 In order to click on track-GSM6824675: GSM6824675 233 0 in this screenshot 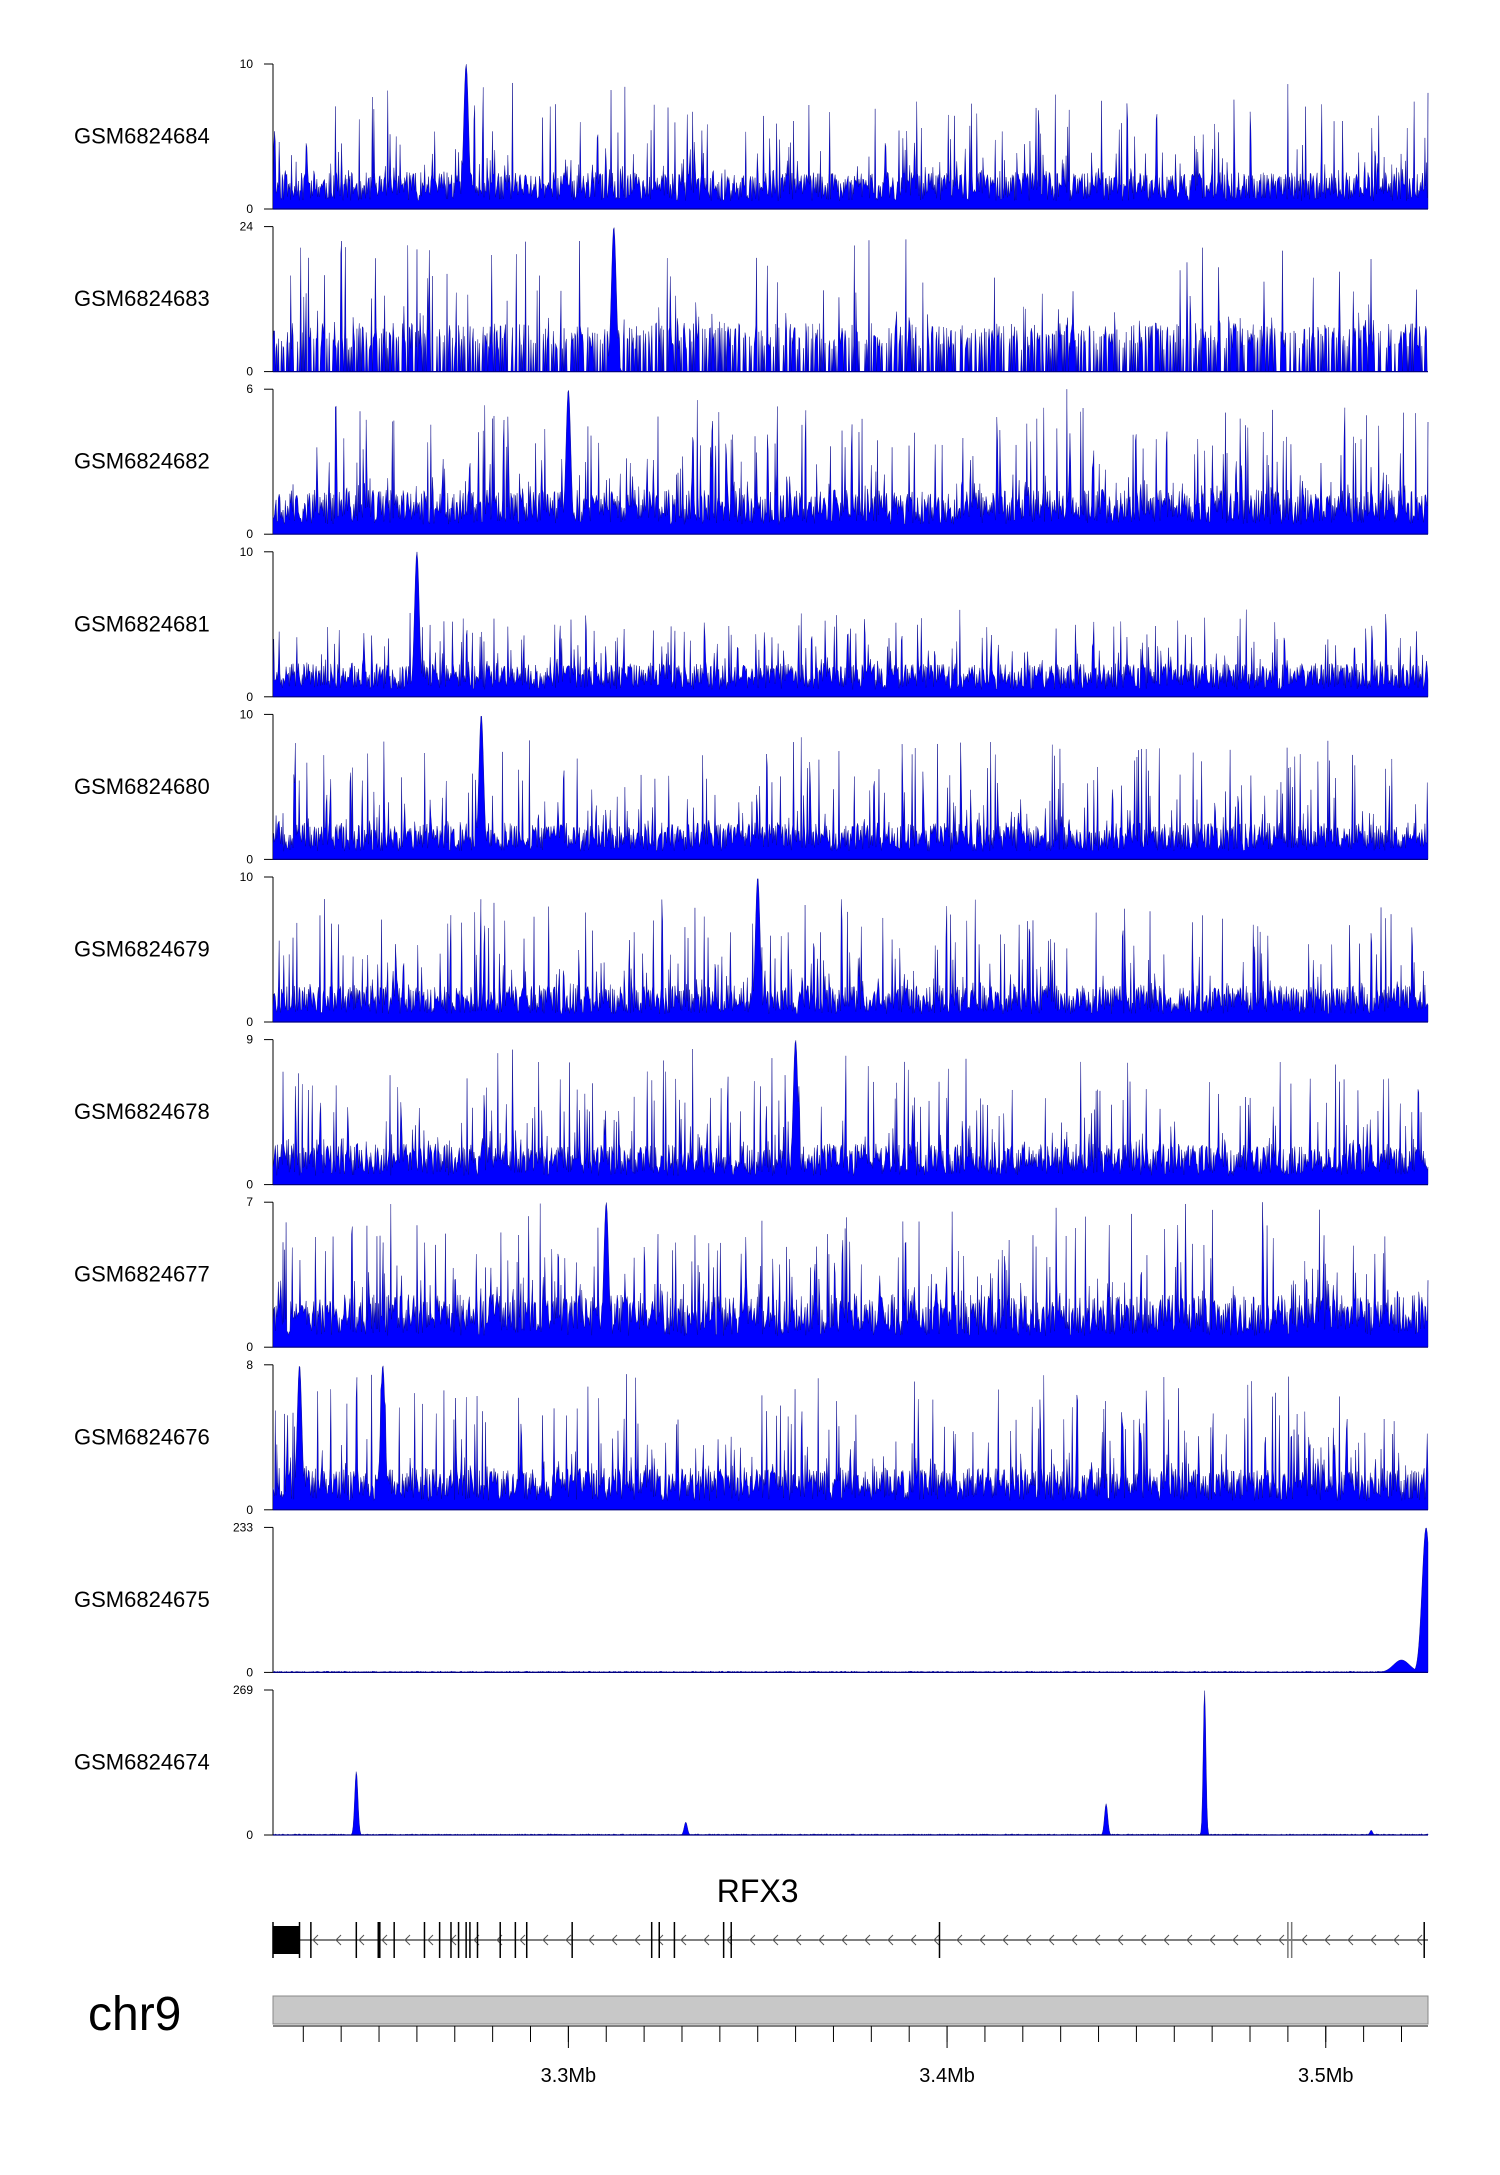, I will do `click(751, 1599)`.